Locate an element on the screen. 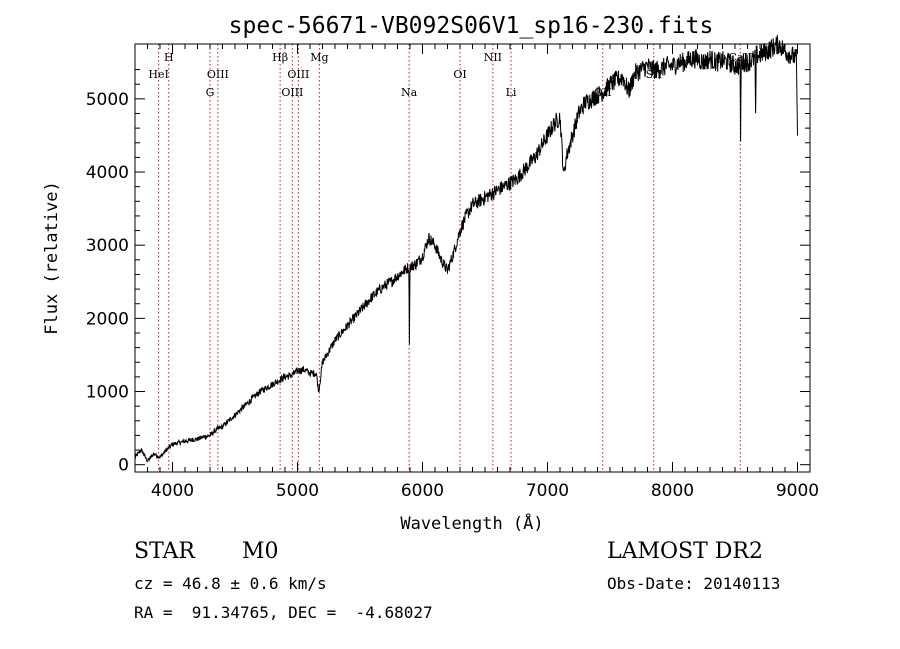 The width and height of the screenshot is (900, 649). y-axis-label: Flux (relative) is located at coordinates (52, 258).